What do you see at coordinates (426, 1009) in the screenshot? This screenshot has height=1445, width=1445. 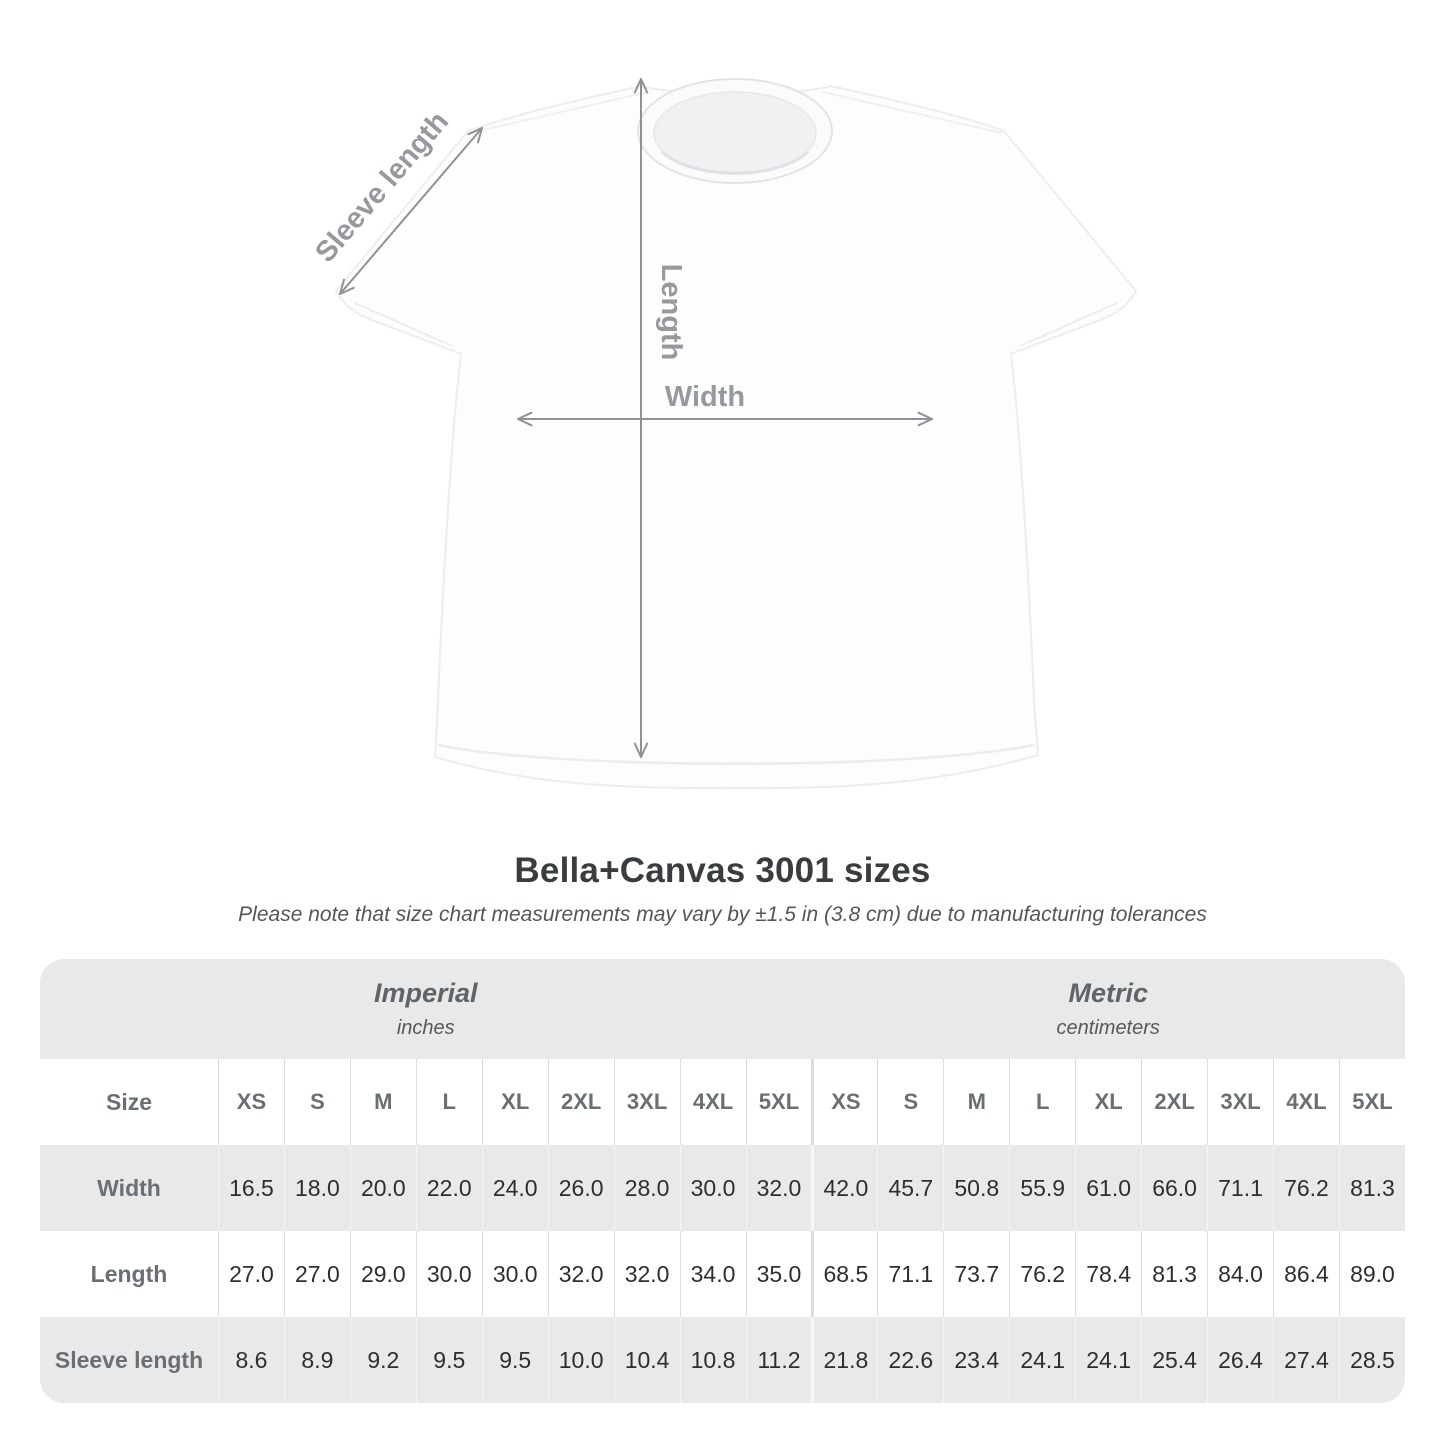 I see `imperial-section-header: Imperial inches` at bounding box center [426, 1009].